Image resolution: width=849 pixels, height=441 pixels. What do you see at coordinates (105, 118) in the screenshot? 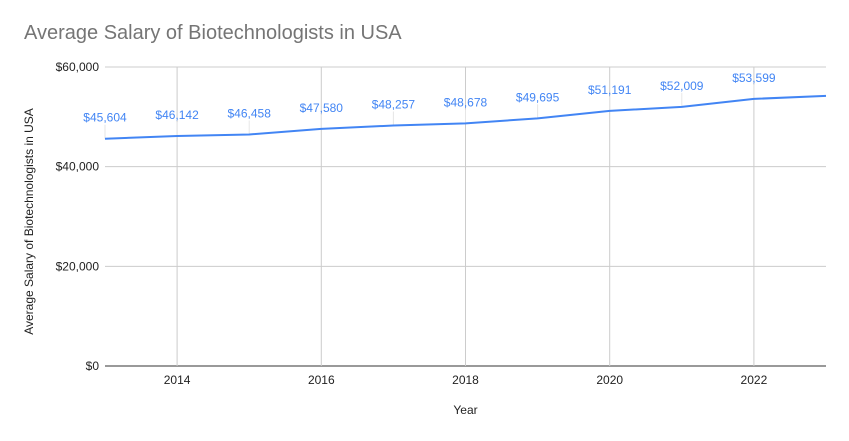
I see `data-label: $45,604` at bounding box center [105, 118].